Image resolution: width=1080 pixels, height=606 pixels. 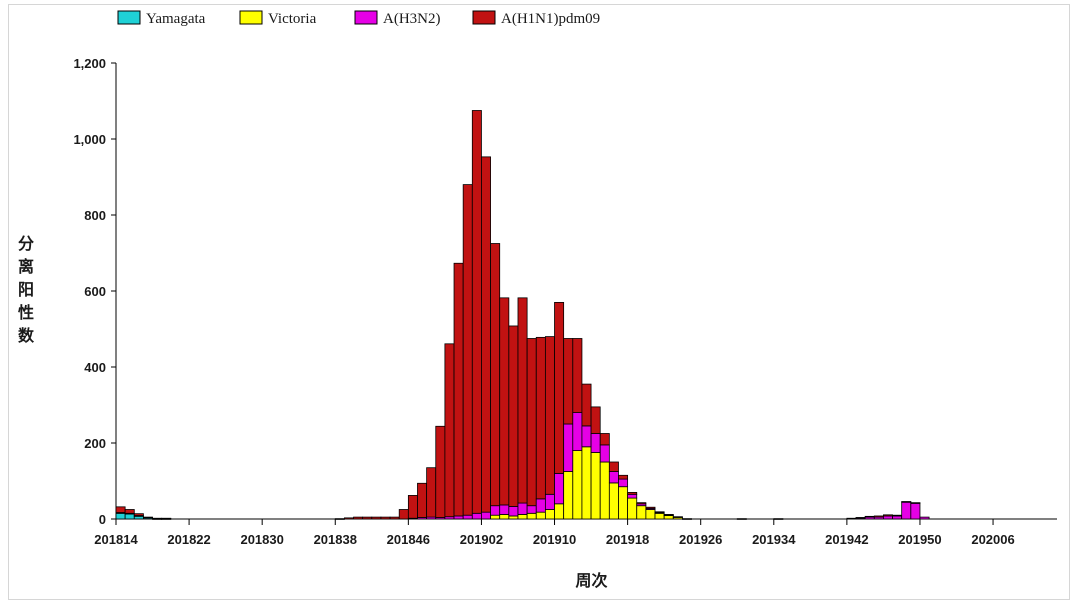 I want to click on y-tick-label-2: 400, so click(x=95, y=367).